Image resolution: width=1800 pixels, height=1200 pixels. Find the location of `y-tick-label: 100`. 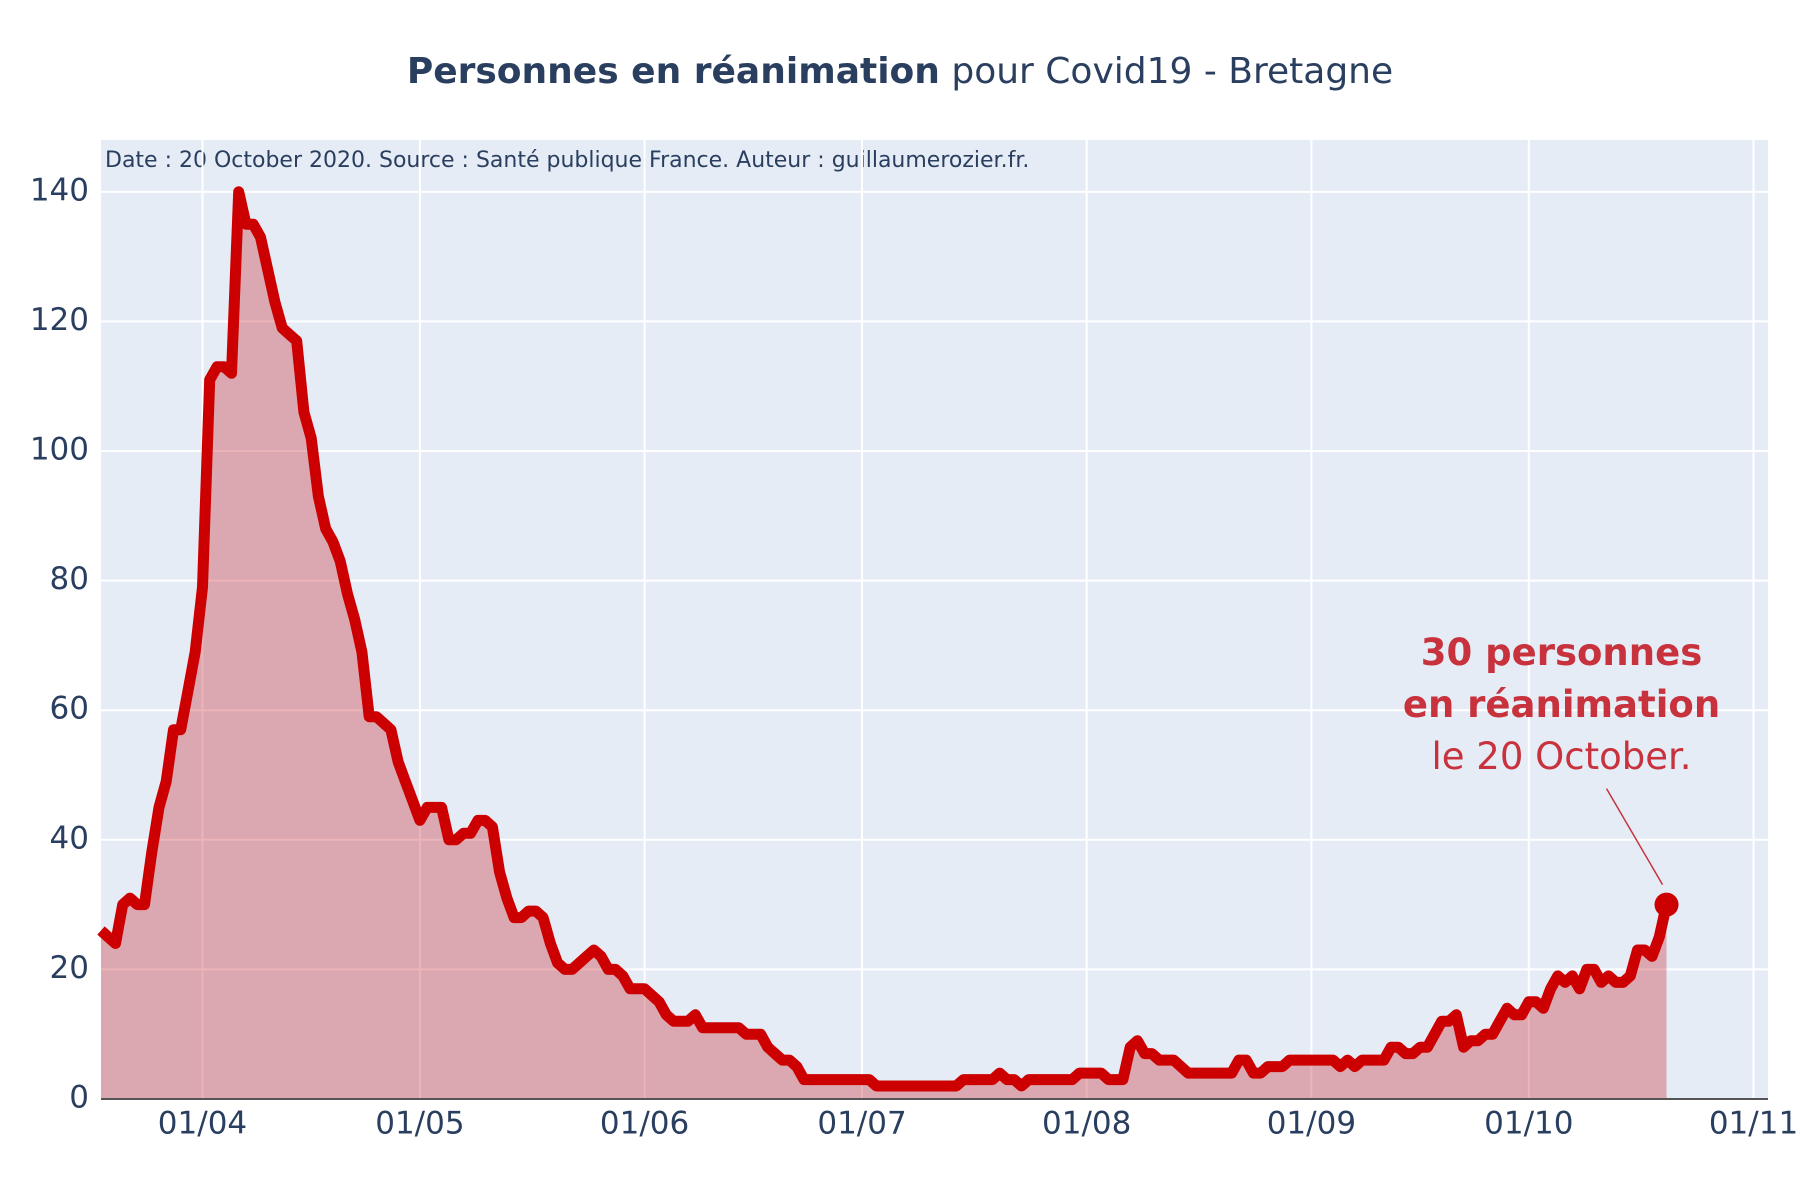

y-tick-label: 100 is located at coordinates (59, 450).